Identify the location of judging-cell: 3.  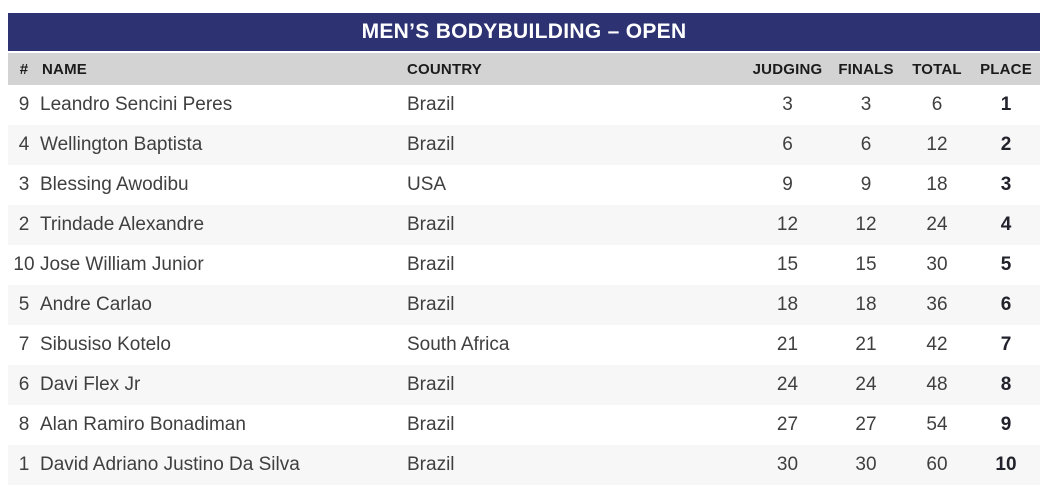
(787, 104).